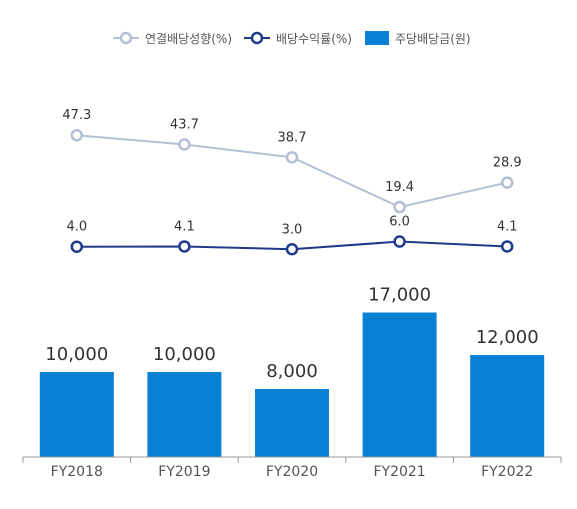 This screenshot has width=577, height=509. What do you see at coordinates (507, 337) in the screenshot?
I see `bar-value-label: 12,000` at bounding box center [507, 337].